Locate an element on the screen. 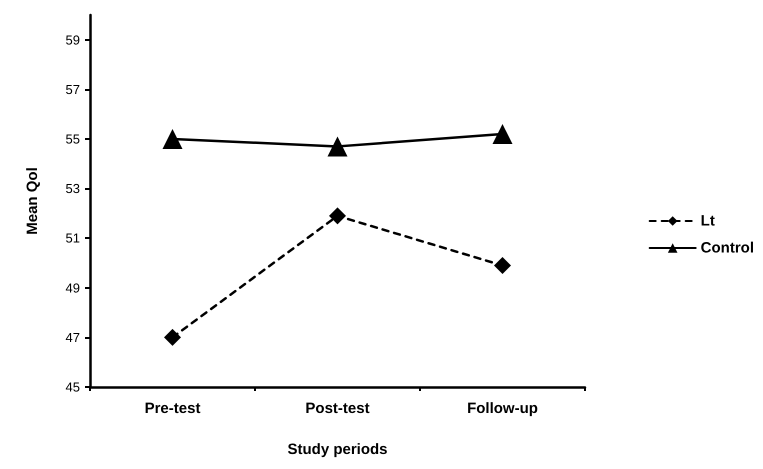  y-tick-label: 57 is located at coordinates (73, 89).